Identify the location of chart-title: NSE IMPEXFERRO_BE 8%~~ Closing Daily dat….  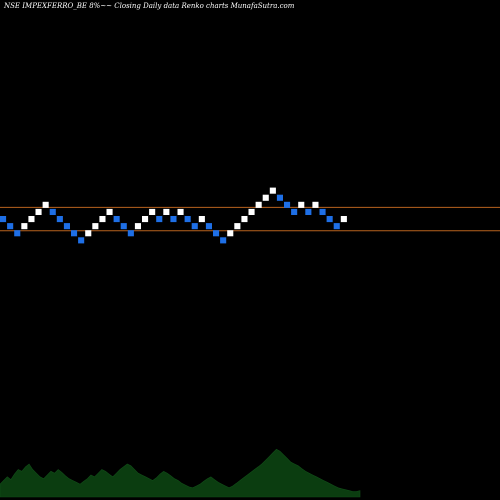
(149, 6).